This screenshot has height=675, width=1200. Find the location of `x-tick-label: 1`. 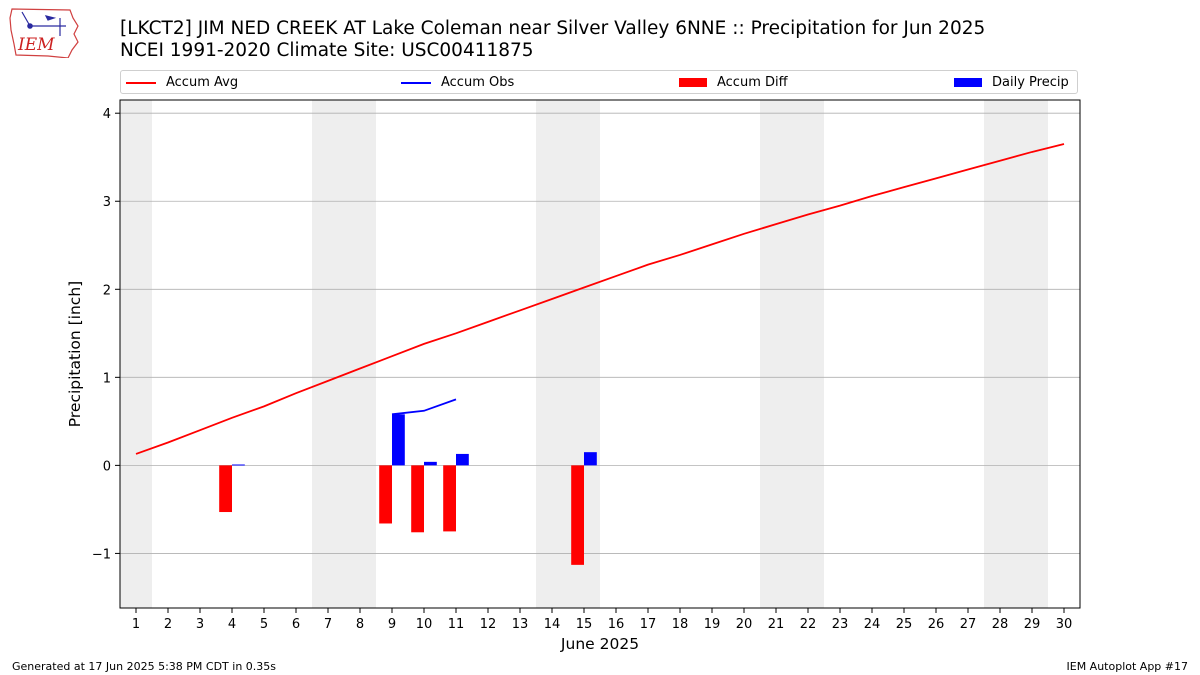

x-tick-label: 1 is located at coordinates (136, 624).